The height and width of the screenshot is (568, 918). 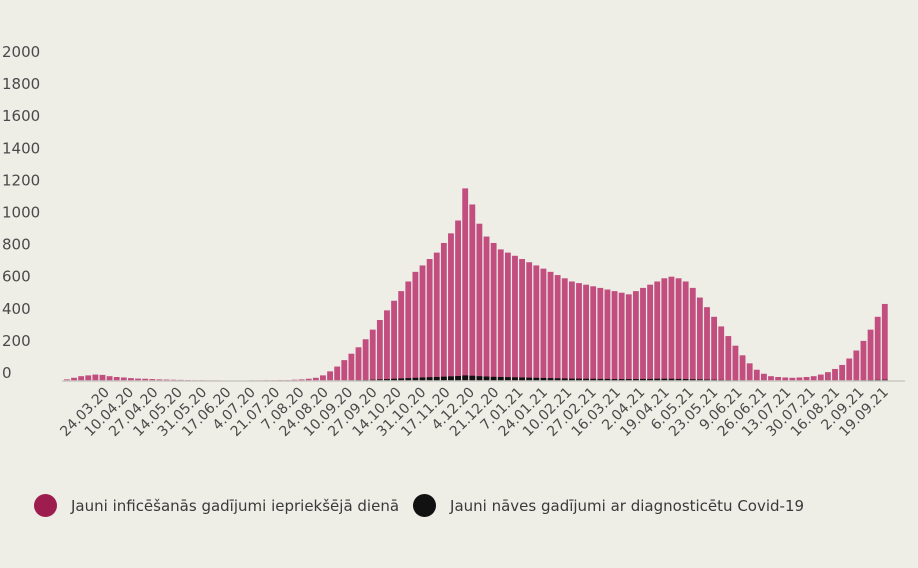 I want to click on y-tick-label: 0, so click(x=7, y=373).